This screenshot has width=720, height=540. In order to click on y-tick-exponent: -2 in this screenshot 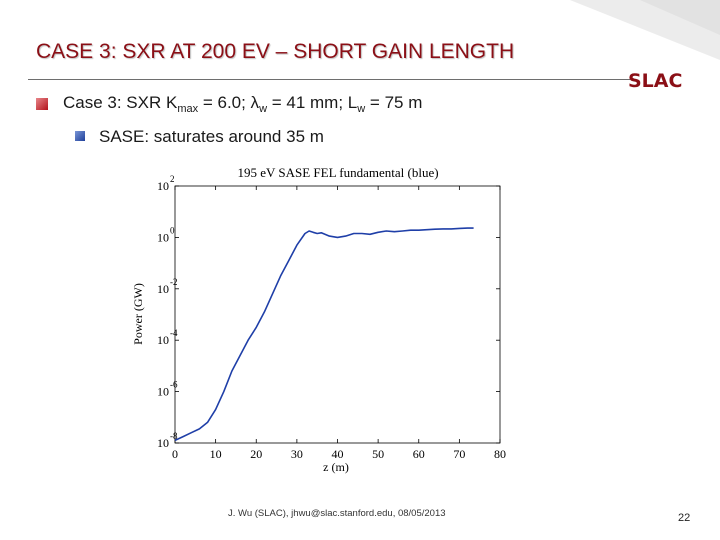, I will do `click(174, 282)`.